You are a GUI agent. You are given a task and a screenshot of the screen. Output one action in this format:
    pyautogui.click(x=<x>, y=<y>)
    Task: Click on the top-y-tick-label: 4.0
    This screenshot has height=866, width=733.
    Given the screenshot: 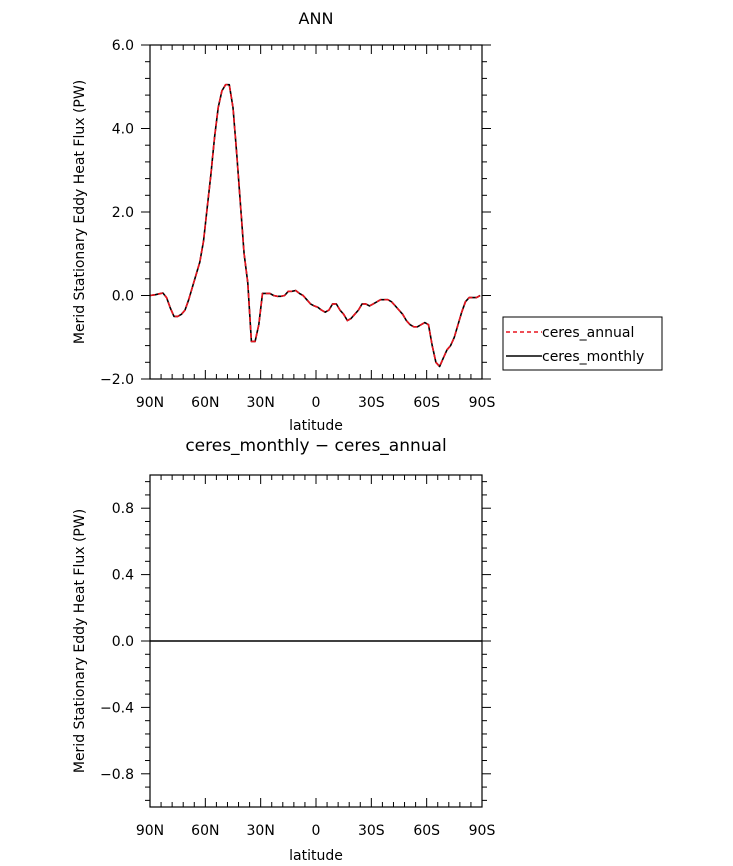 What is the action you would take?
    pyautogui.click(x=123, y=130)
    